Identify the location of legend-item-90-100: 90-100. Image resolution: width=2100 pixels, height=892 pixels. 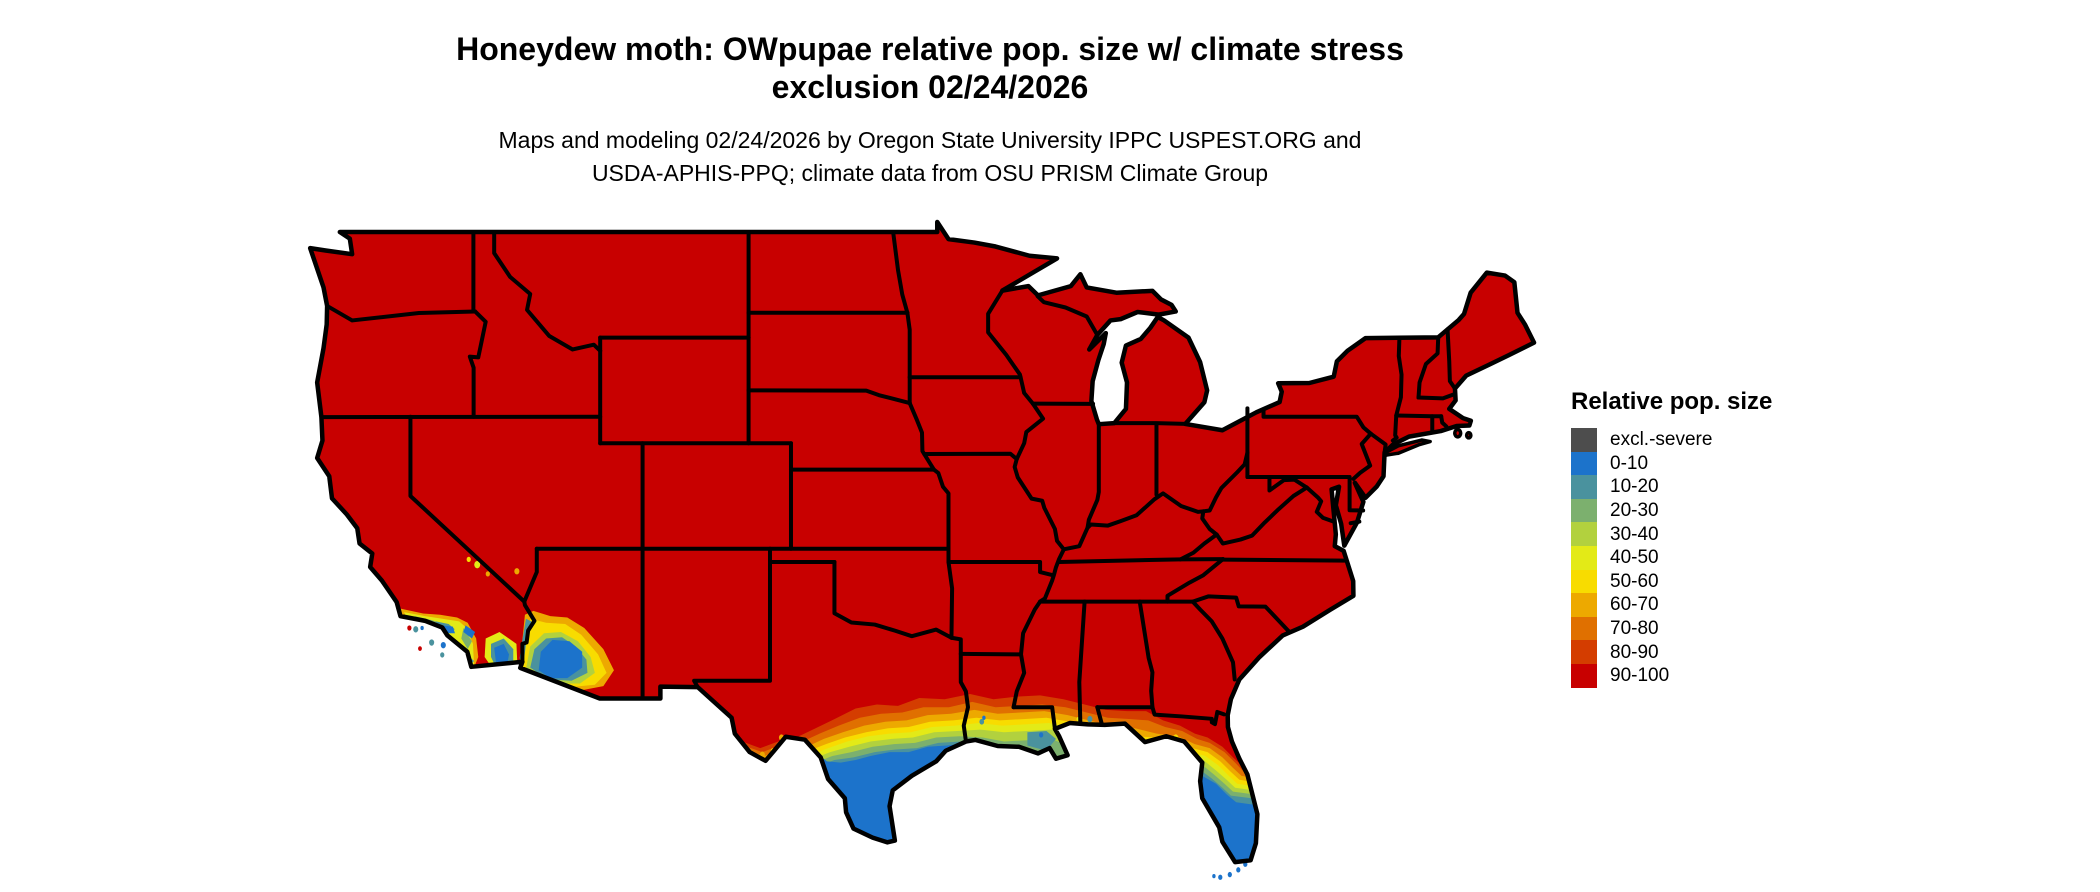
(1671, 675).